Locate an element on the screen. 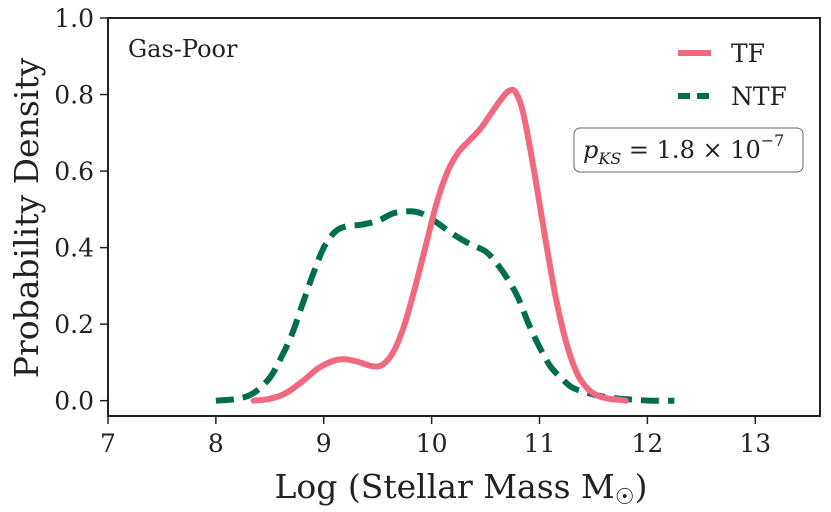  x-axis-title: Log (Stellar Mass M☉) is located at coordinates (461, 488).